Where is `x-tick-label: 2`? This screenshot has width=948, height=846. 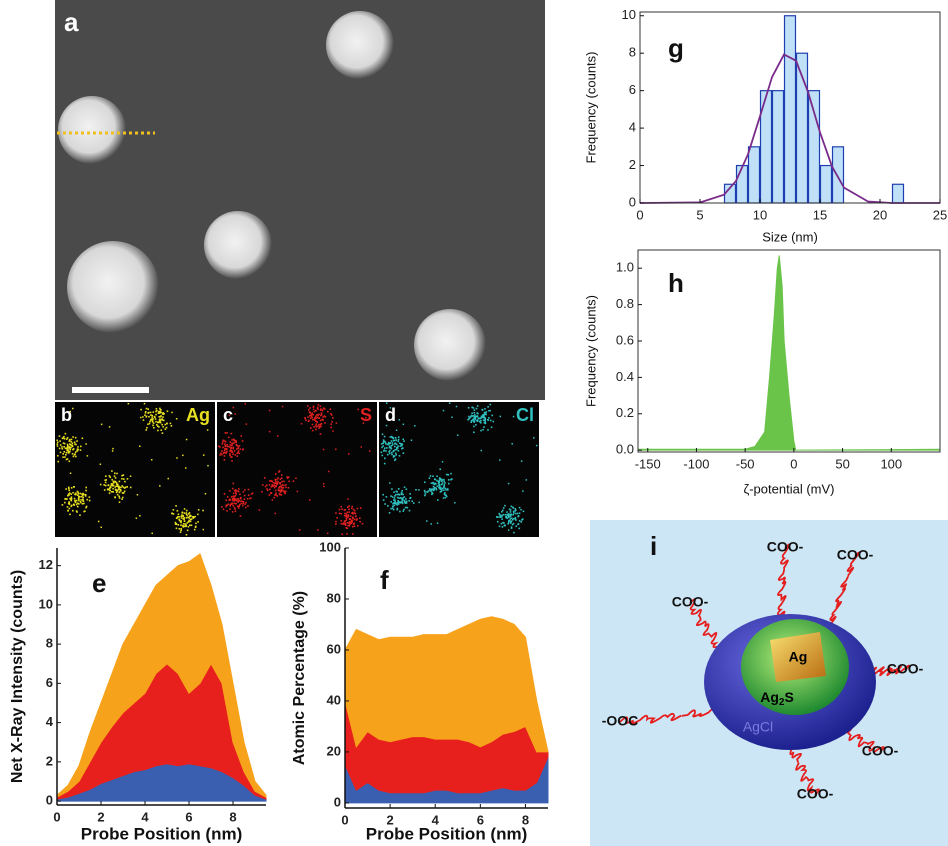
x-tick-label: 2 is located at coordinates (100, 816).